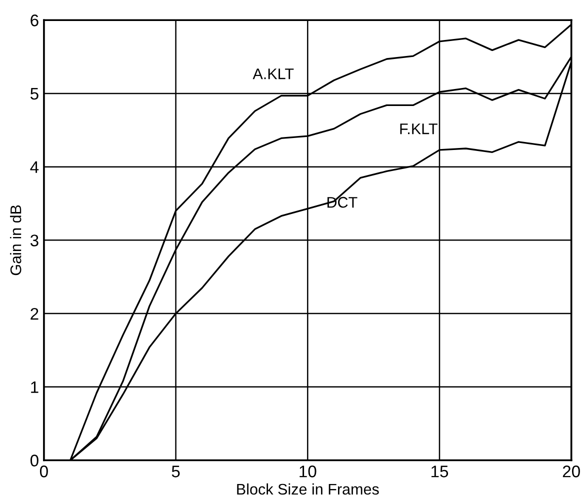 This screenshot has height=503, width=586. What do you see at coordinates (44, 472) in the screenshot?
I see `x-tick-label: 0` at bounding box center [44, 472].